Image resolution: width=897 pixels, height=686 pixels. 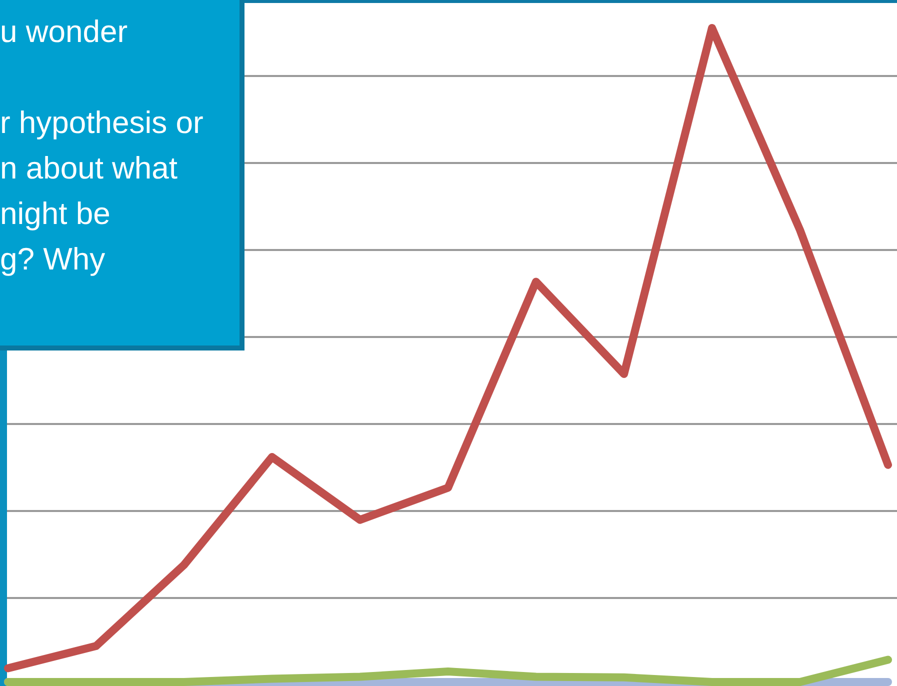 I want to click on text: u wonder r hypothesis or n about what night be g? Why, so click(x=102, y=145).